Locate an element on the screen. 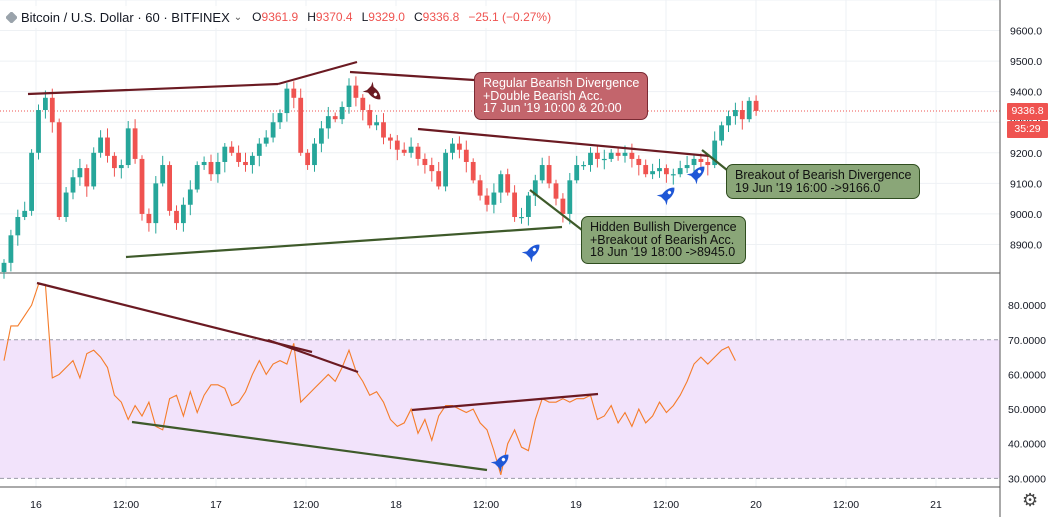 Image resolution: width=1054 pixels, height=517 pixels. time-axis-label: 20 is located at coordinates (756, 505).